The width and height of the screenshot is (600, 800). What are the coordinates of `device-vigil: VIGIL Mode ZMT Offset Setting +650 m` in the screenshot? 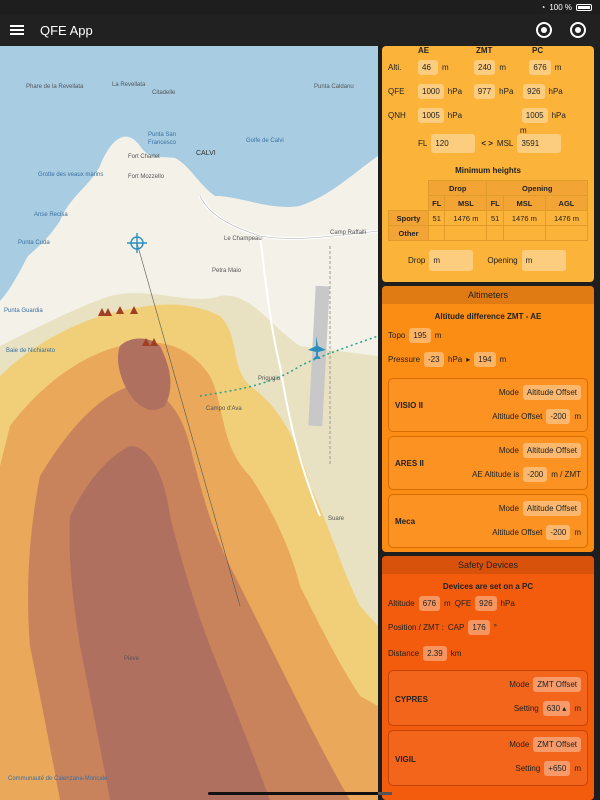 It's located at (488, 758).